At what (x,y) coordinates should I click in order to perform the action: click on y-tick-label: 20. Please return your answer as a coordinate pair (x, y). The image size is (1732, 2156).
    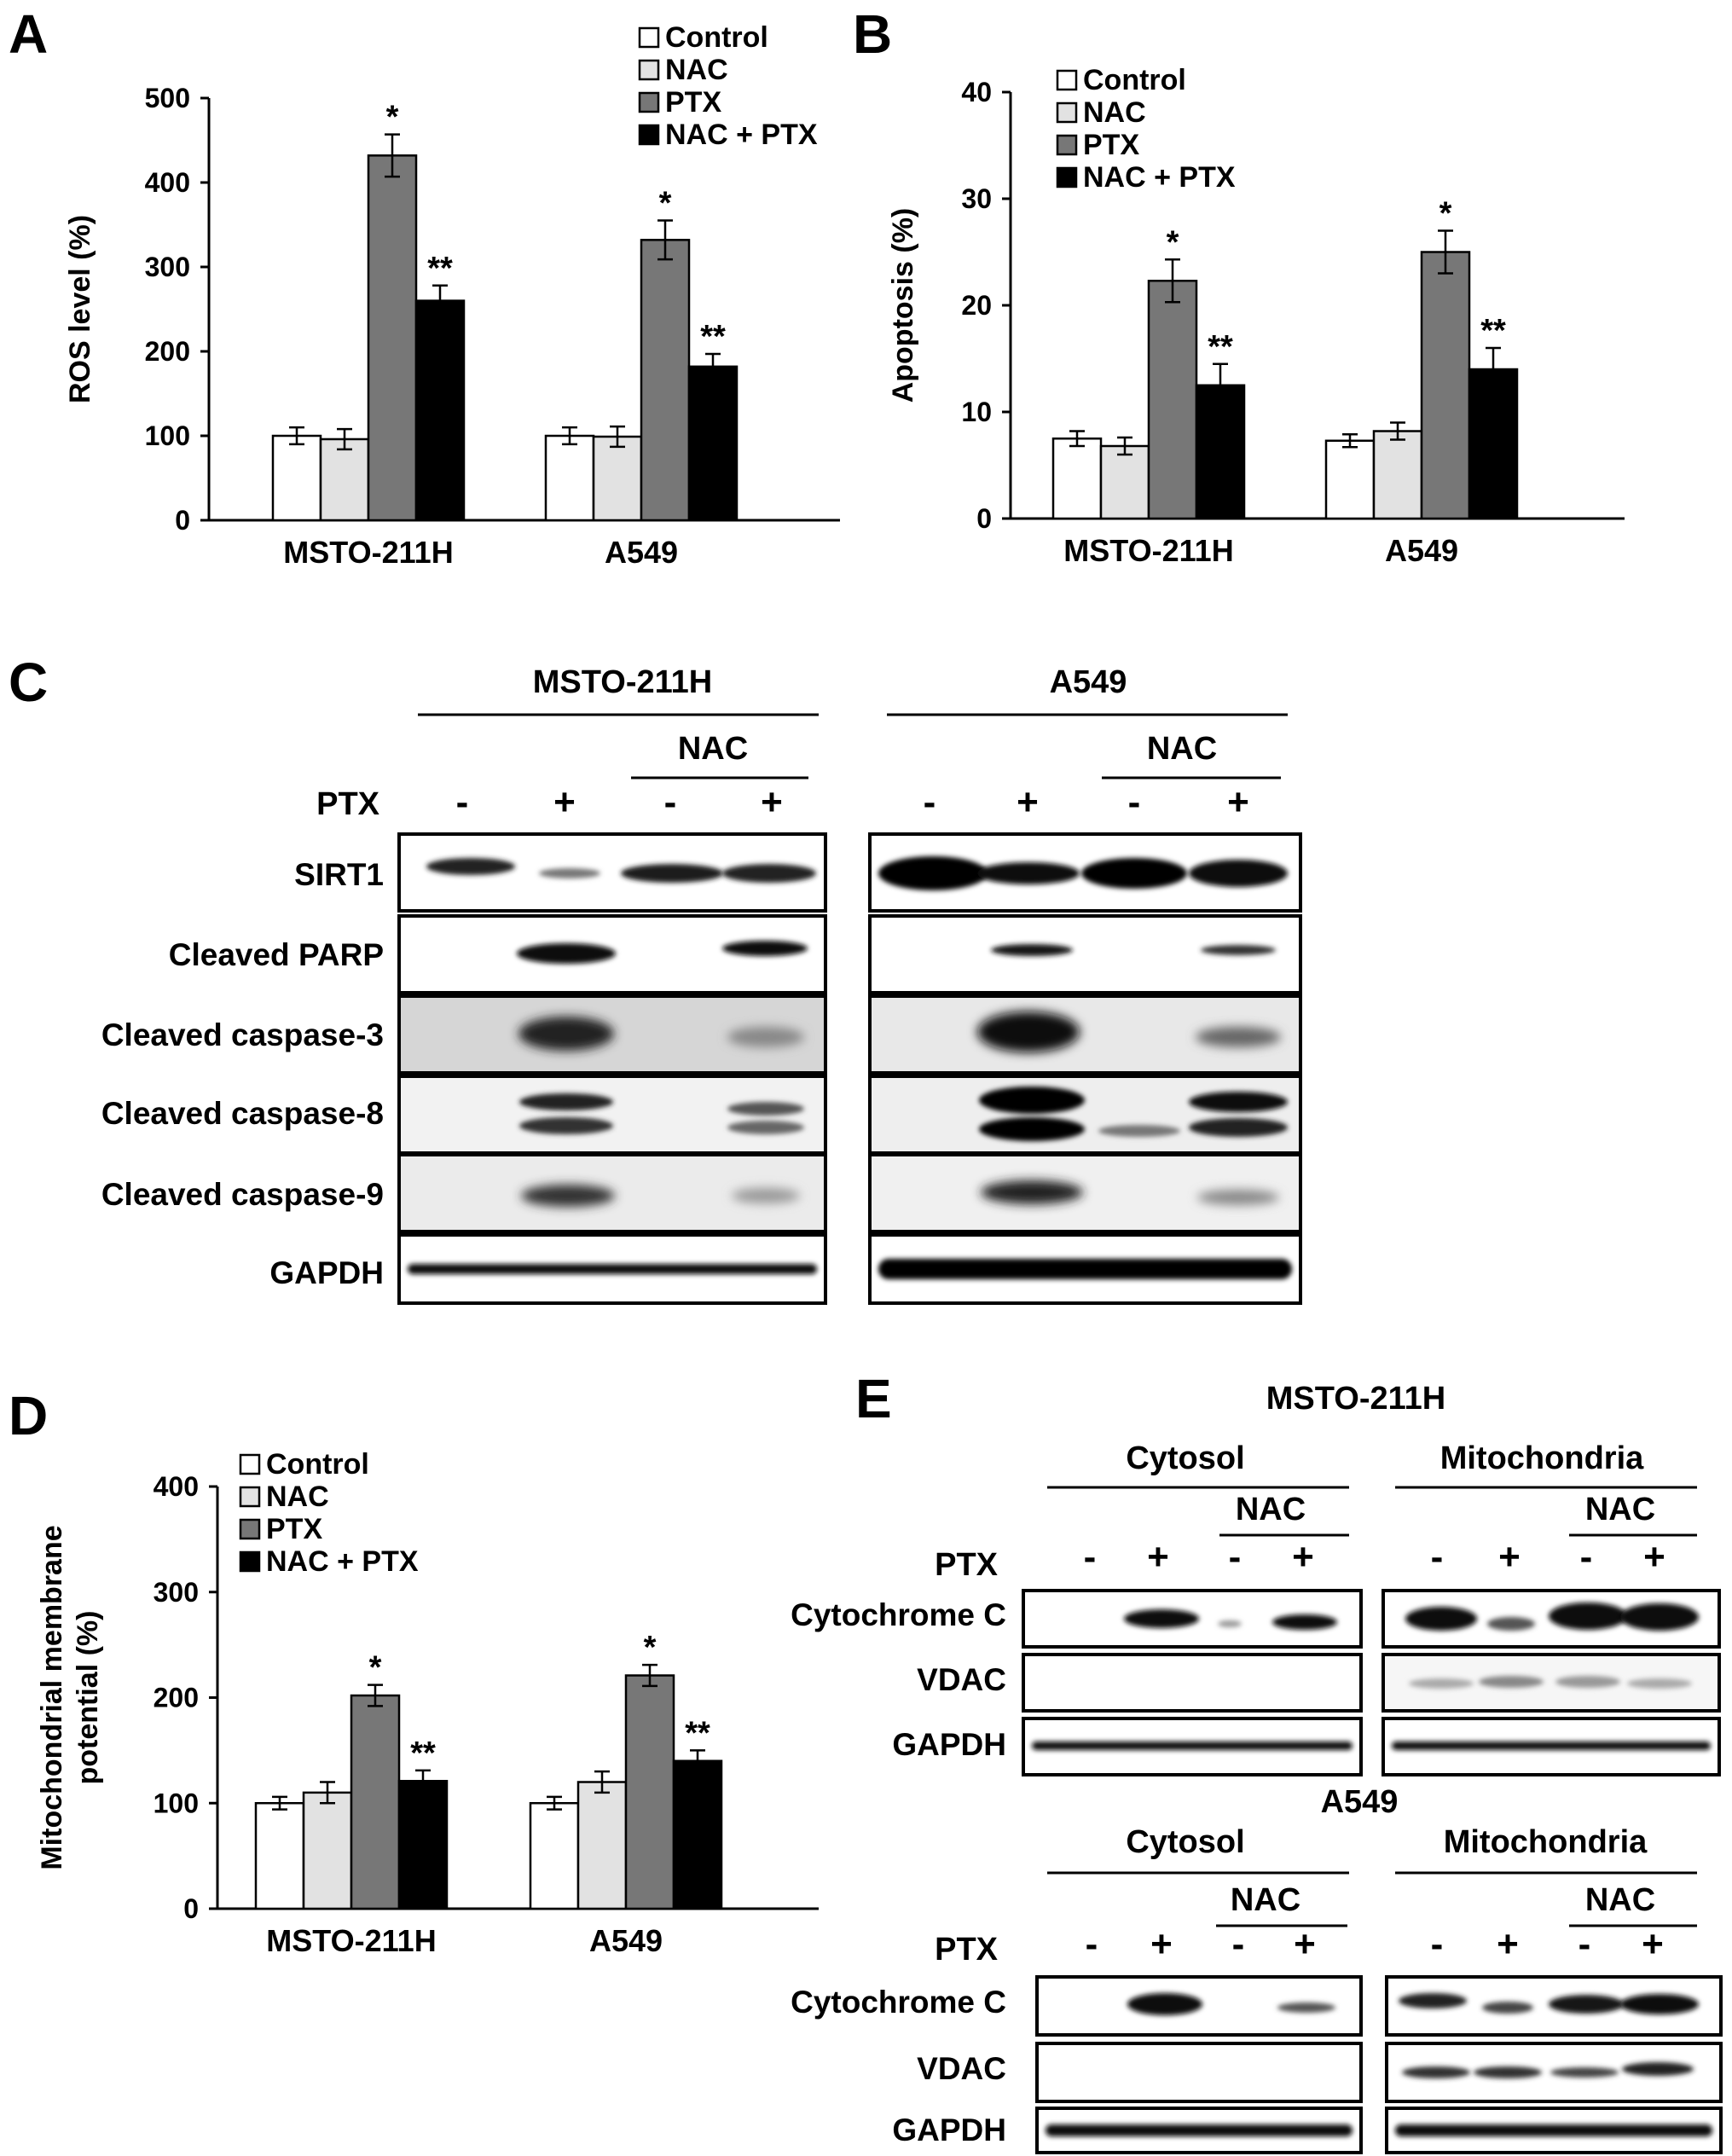
    Looking at the image, I should click on (976, 305).